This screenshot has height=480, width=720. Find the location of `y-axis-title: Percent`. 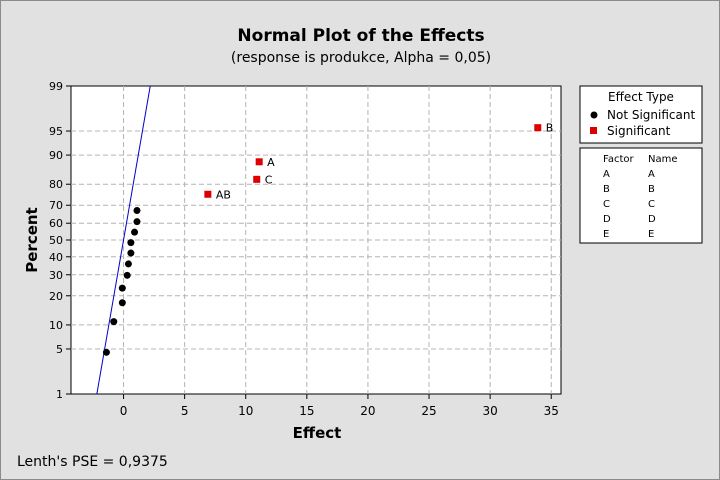

y-axis-title: Percent is located at coordinates (32, 239).